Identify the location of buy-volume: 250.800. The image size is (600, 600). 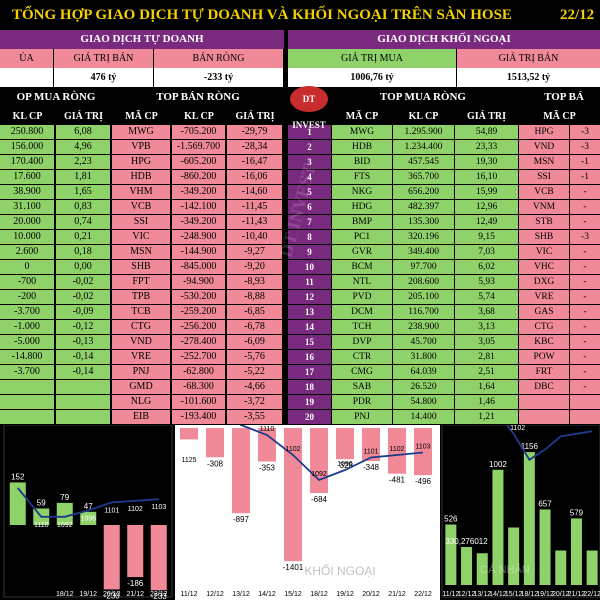
(27, 132).